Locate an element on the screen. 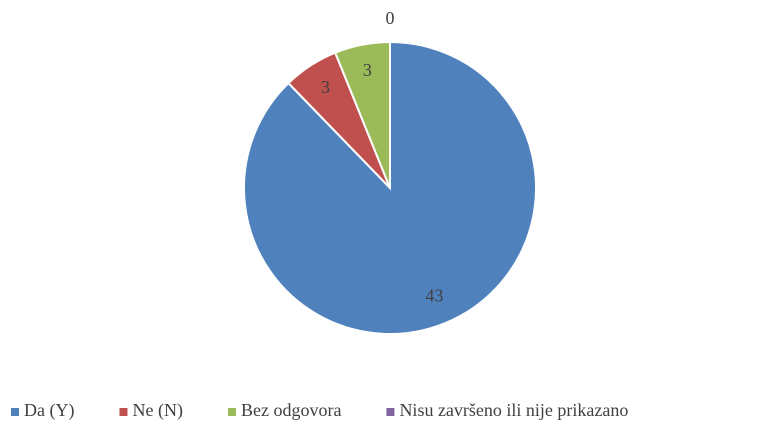 This screenshot has height=424, width=782. data-label: 0 is located at coordinates (390, 18).